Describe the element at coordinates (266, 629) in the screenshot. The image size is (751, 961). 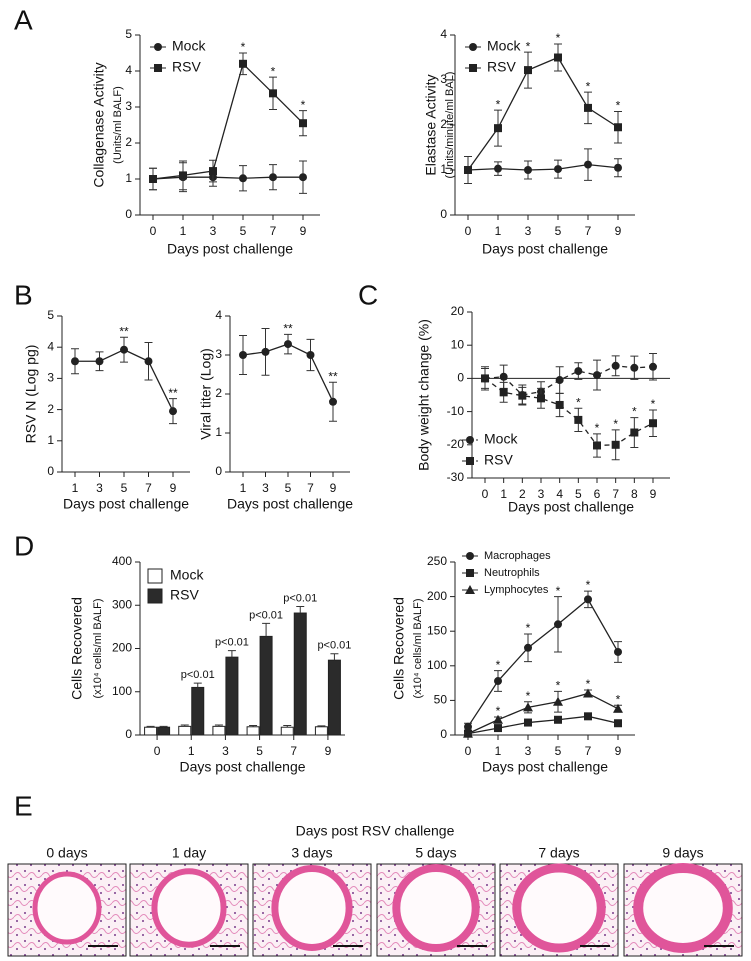
I see `error-bar` at that location.